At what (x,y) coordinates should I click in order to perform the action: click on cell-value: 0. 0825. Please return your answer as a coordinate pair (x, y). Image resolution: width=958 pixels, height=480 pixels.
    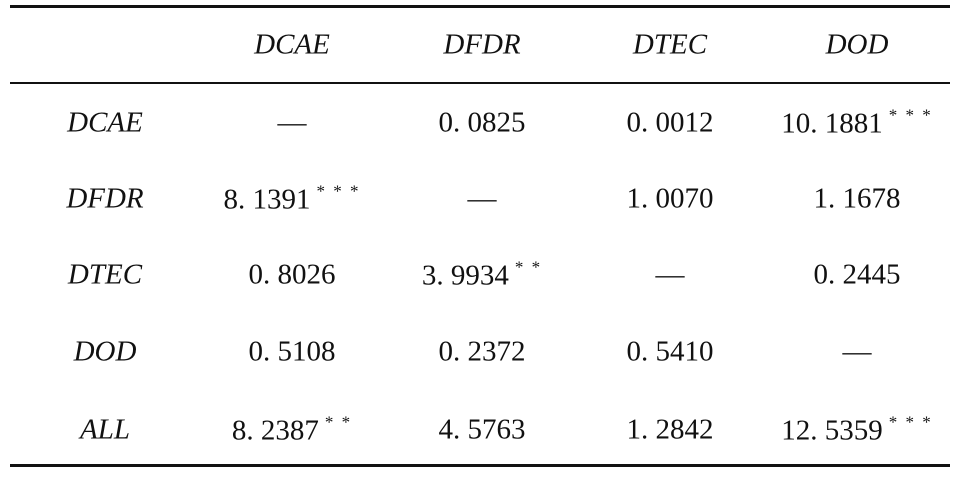
    Looking at the image, I should click on (482, 122).